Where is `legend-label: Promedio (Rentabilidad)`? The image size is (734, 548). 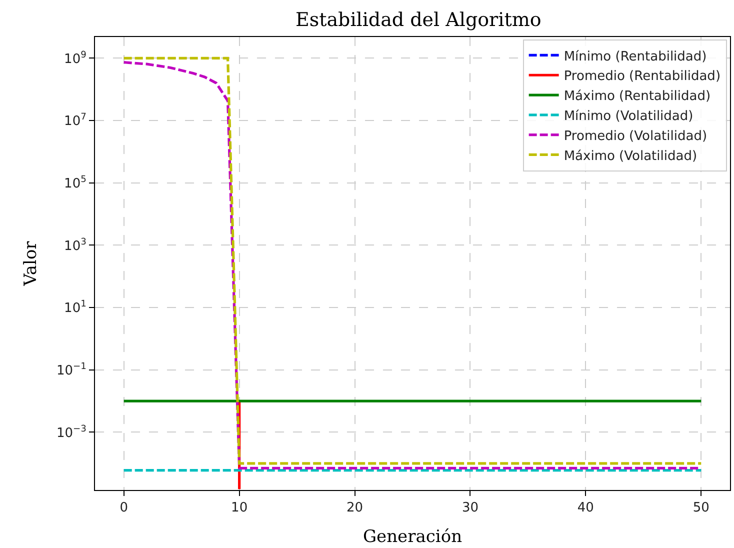 legend-label: Promedio (Rentabilidad) is located at coordinates (642, 76).